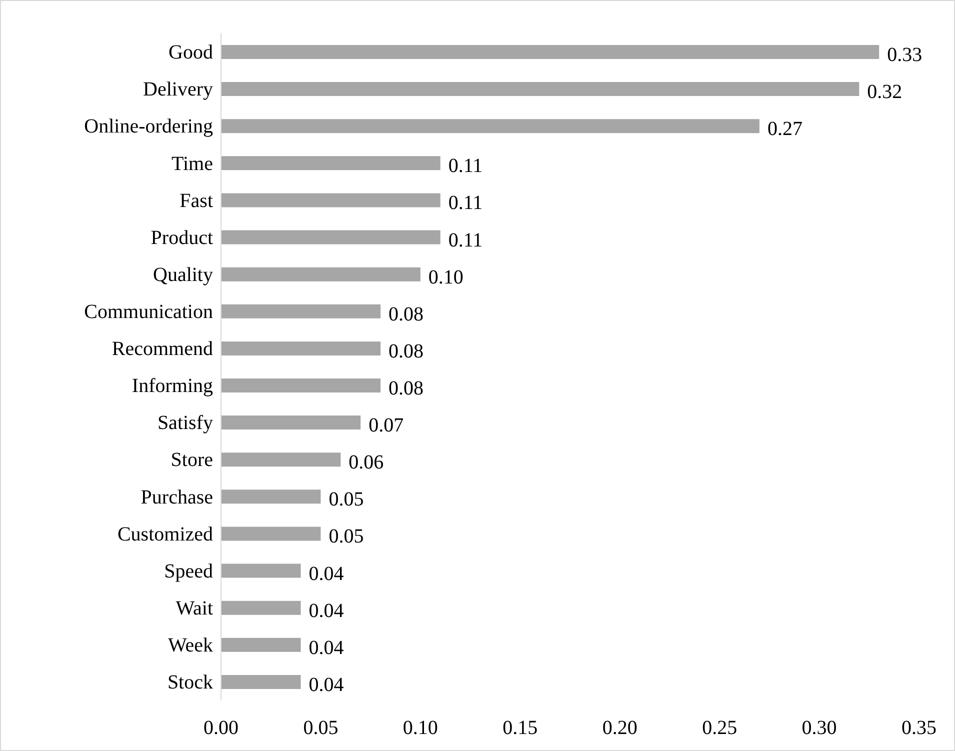 The height and width of the screenshot is (751, 955). Describe the element at coordinates (148, 127) in the screenshot. I see `y-tick-label: Online-ordering` at that location.